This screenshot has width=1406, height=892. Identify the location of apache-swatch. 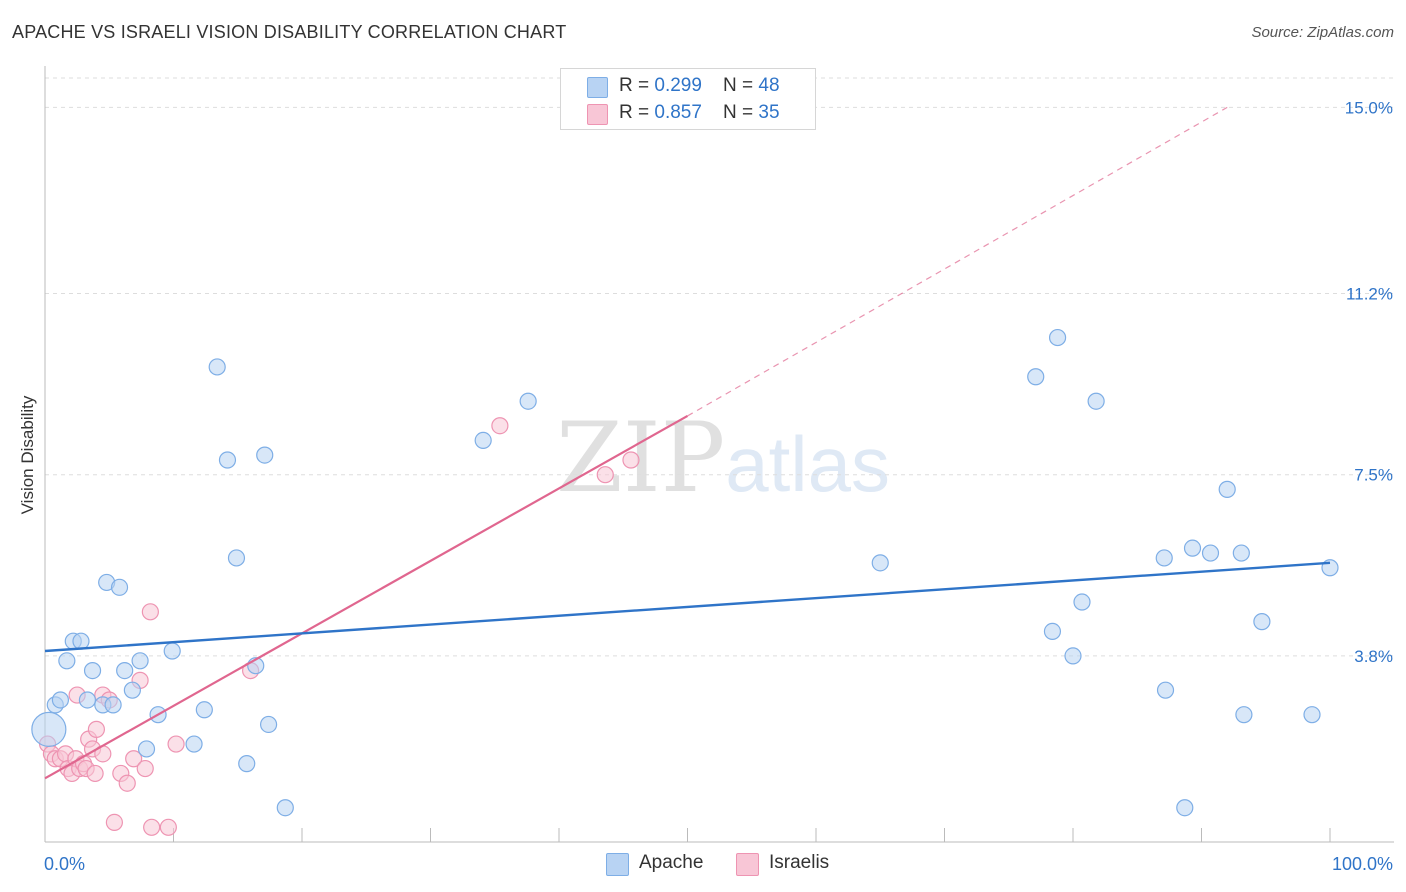
(597, 87).